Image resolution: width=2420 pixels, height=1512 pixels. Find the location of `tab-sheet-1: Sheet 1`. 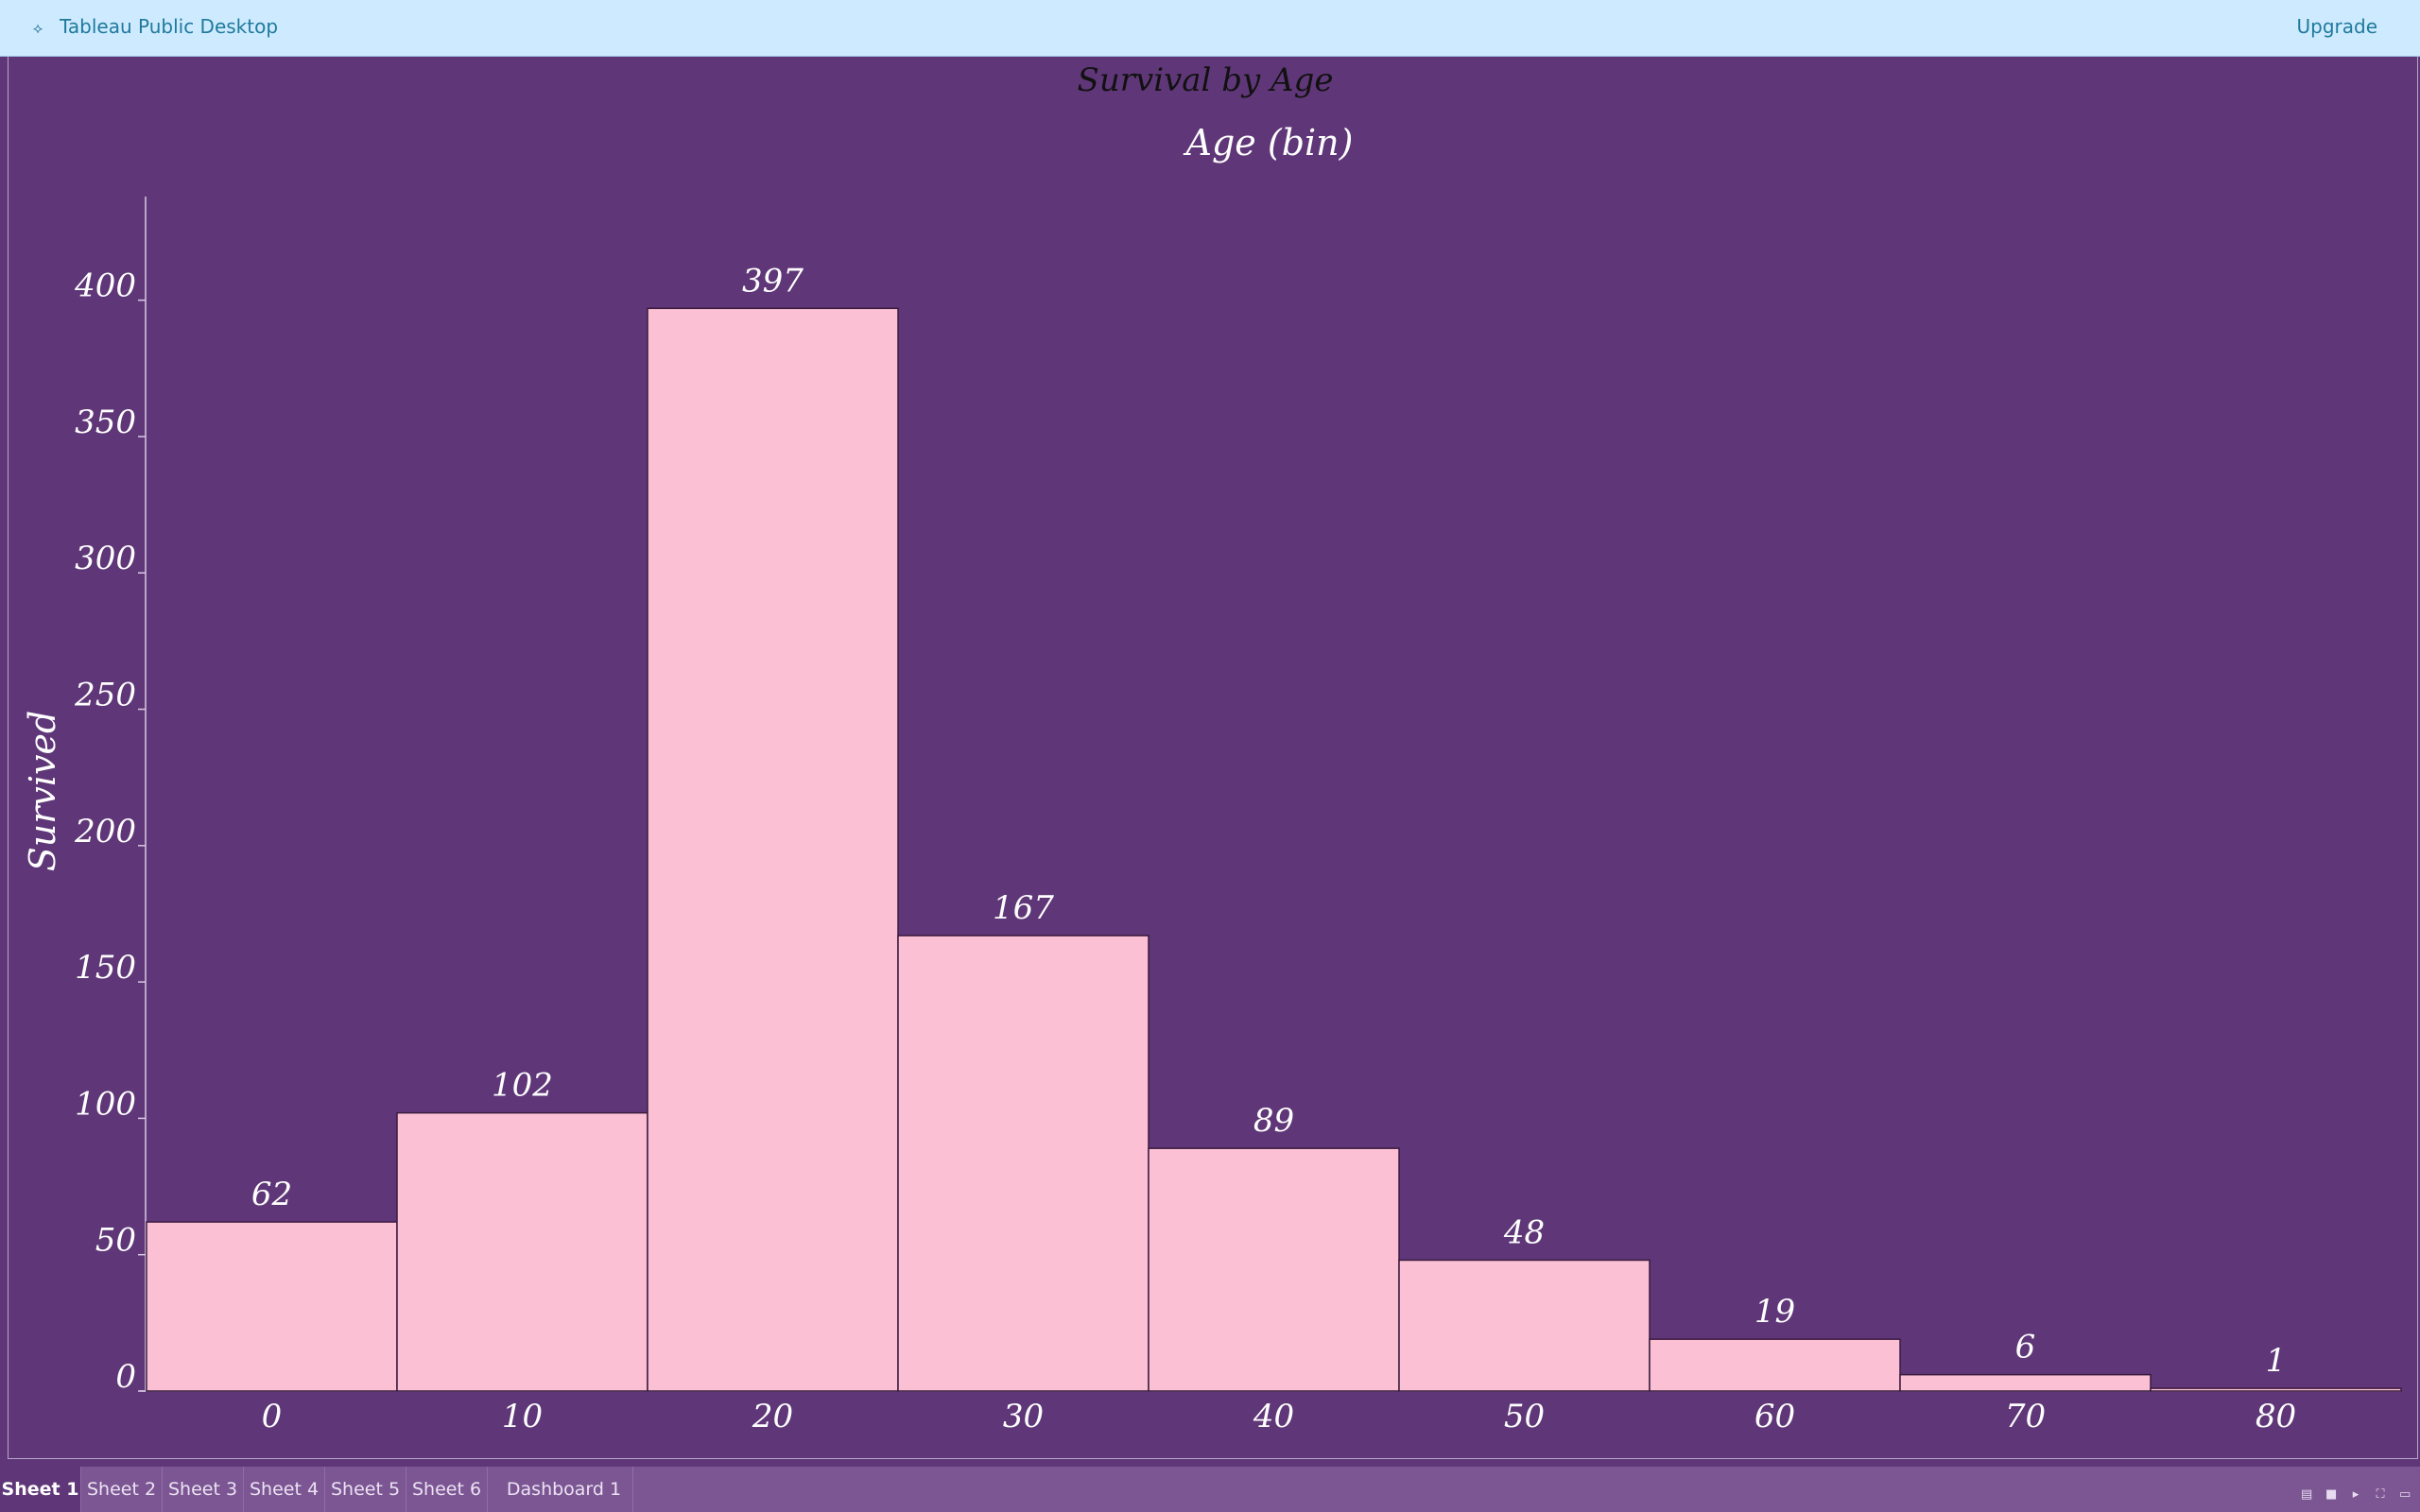

tab-sheet-1: Sheet 1 is located at coordinates (40, 1489).